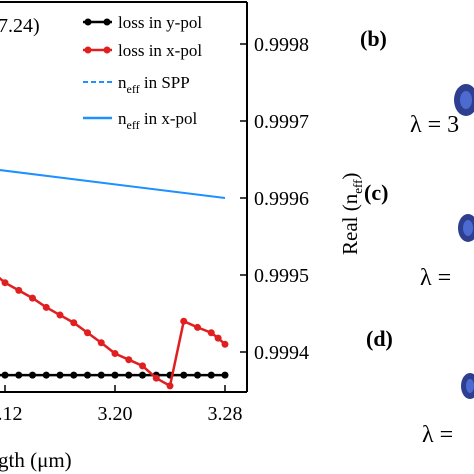 Image resolution: width=474 pixels, height=474 pixels. I want to click on legend-label: neff in x-pol, so click(157, 120).